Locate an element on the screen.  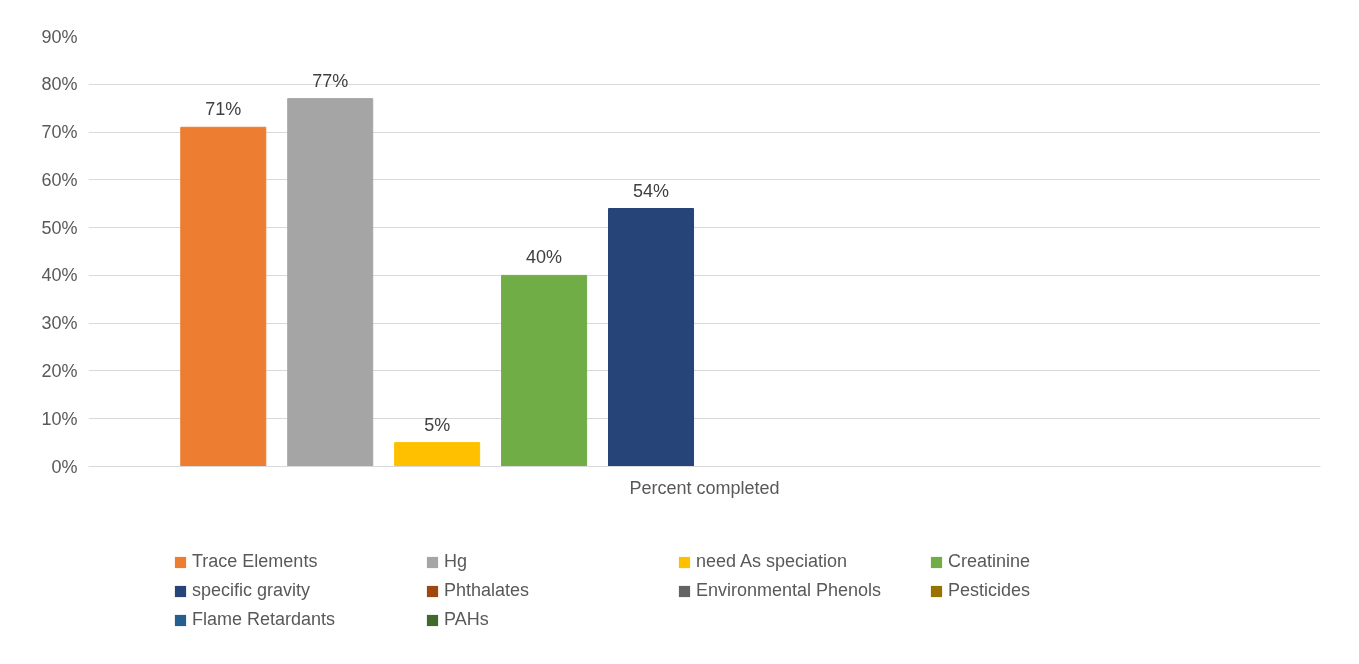
y-tick-label: 20% is located at coordinates (59, 370).